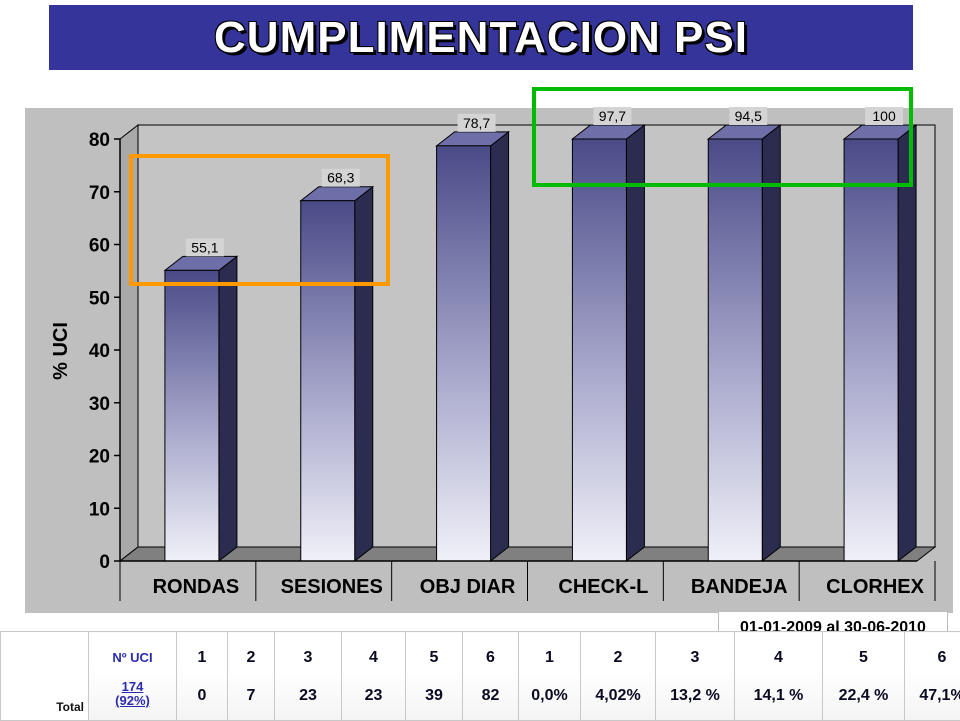  I want to click on y-tick-label: 60, so click(99, 246).